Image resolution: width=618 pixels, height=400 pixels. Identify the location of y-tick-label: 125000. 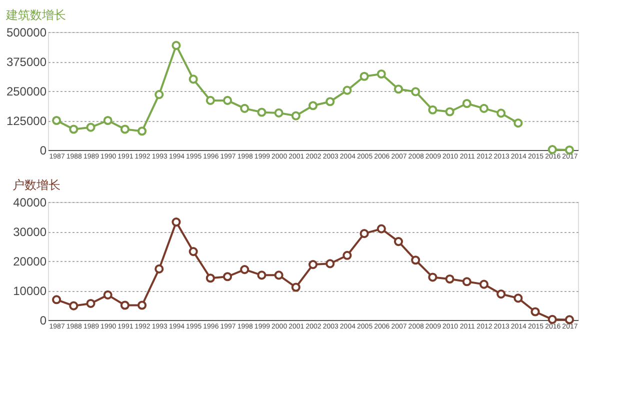
(26, 121).